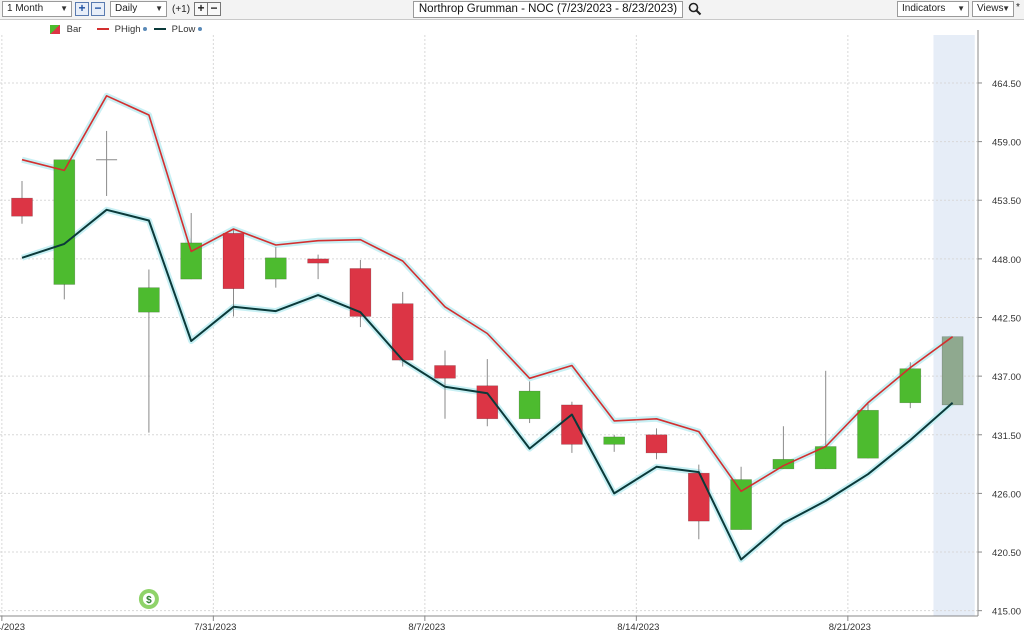 This screenshot has width=1024, height=640. I want to click on legend-phigh: PHigh, so click(122, 30).